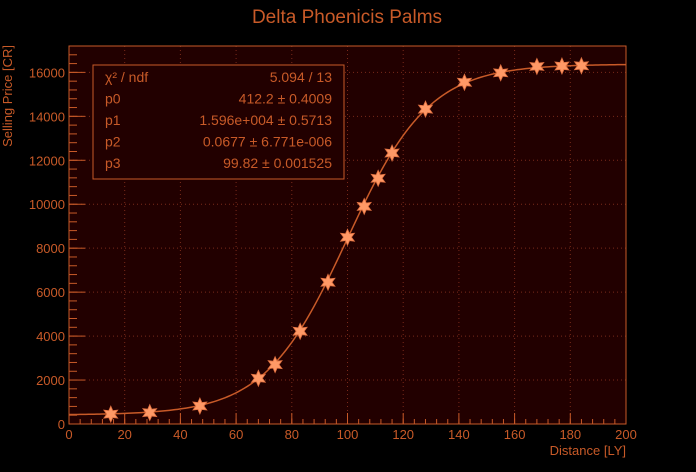 This screenshot has height=472, width=696. What do you see at coordinates (113, 99) in the screenshot?
I see `stats-label: p0` at bounding box center [113, 99].